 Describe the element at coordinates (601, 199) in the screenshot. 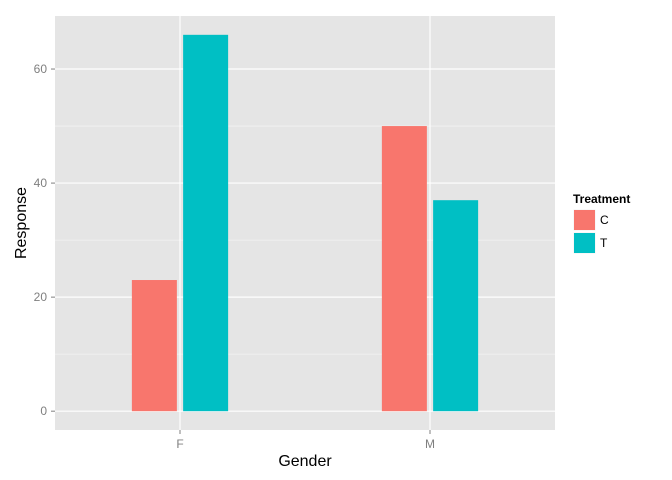

I see `legend-title: Treatment` at that location.